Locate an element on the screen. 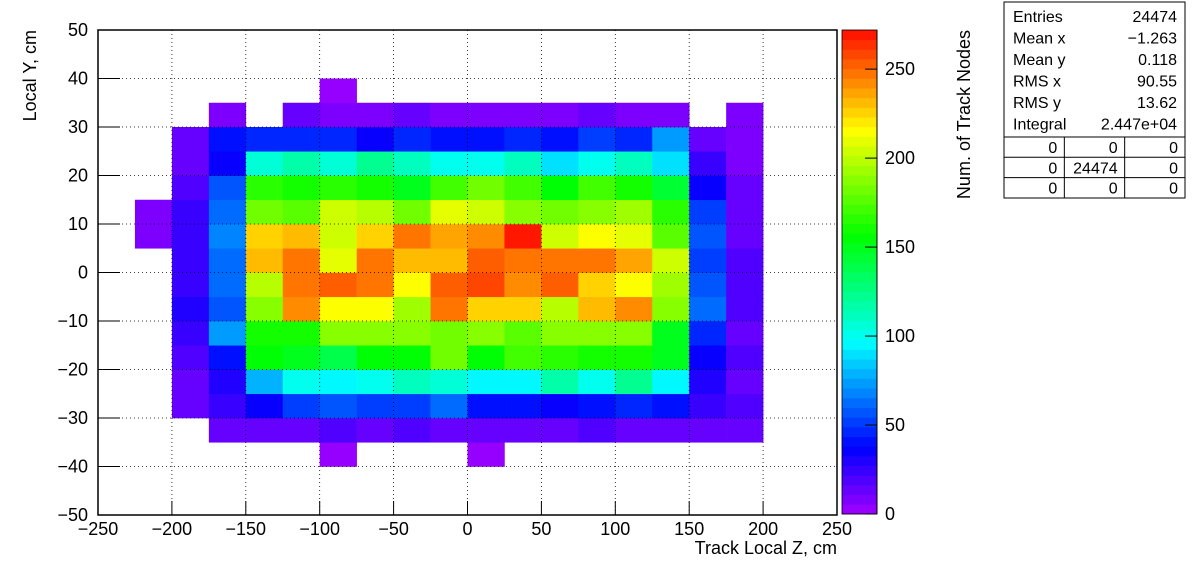  z-tick-label: 250 is located at coordinates (900, 69).